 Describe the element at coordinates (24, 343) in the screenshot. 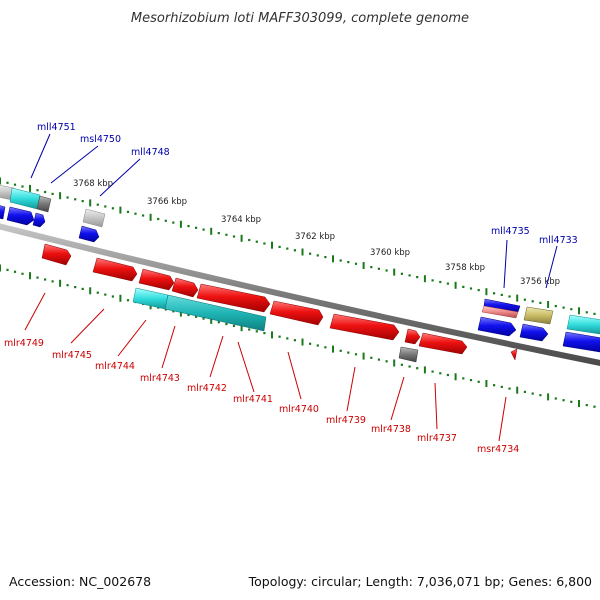

I see `gene-label: mlr4749` at that location.